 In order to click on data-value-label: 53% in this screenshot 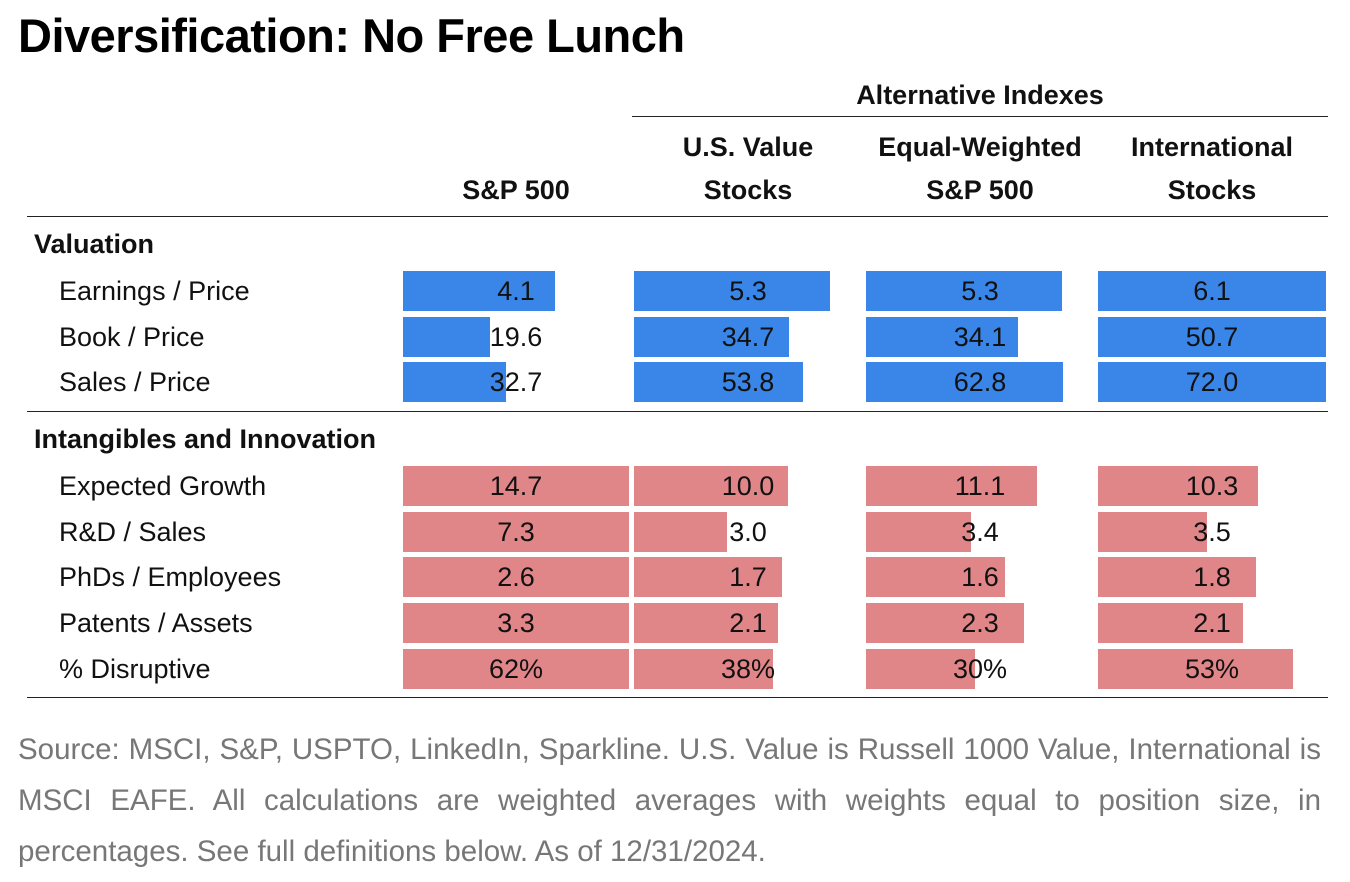, I will do `click(1212, 668)`.